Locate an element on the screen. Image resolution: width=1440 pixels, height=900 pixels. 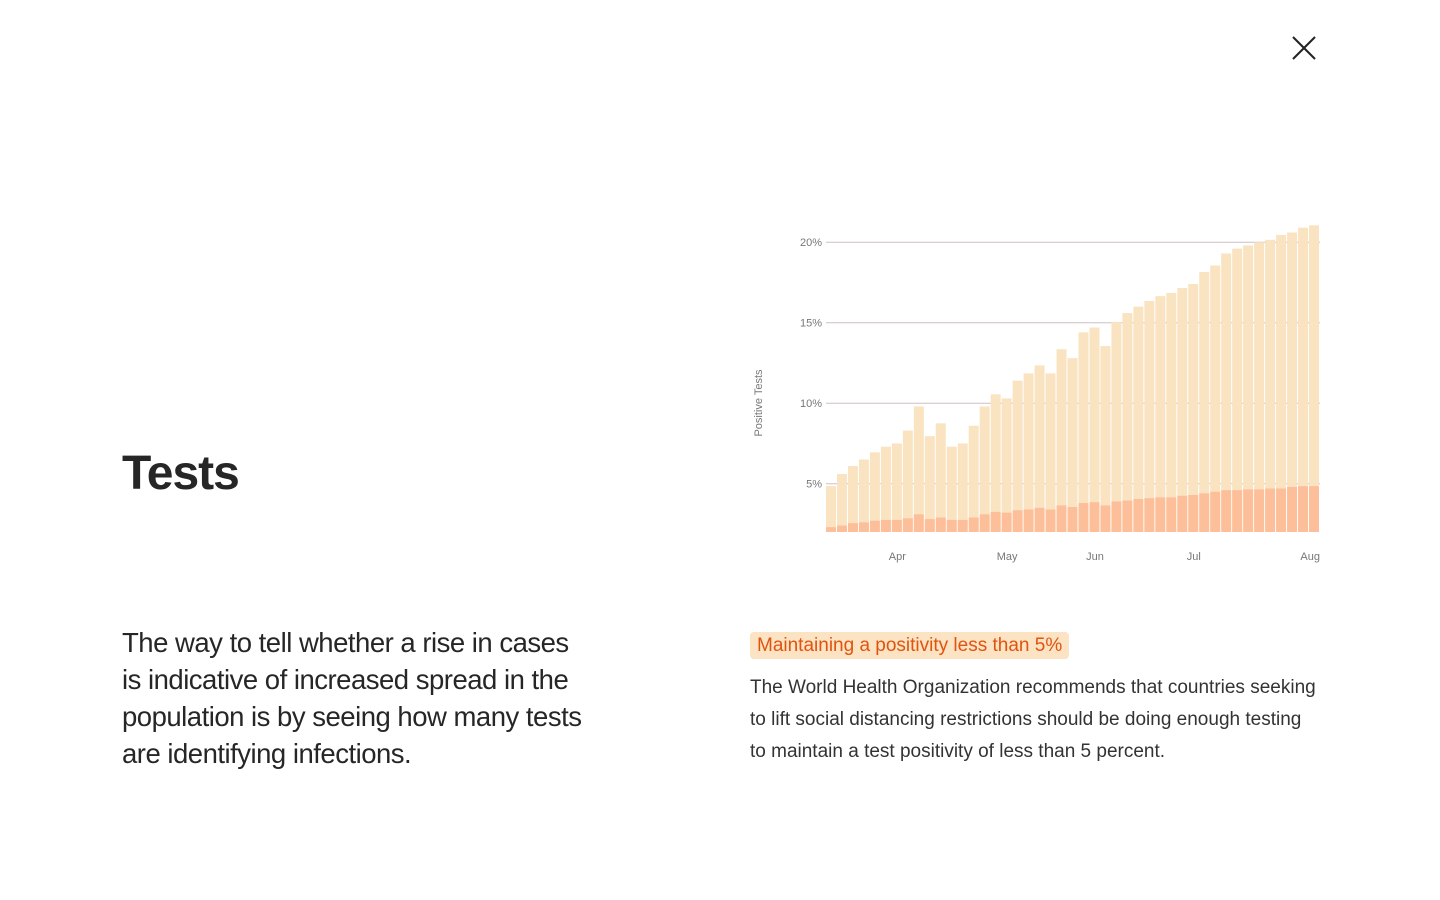
x-tick-label: Jul is located at coordinates (1194, 557).